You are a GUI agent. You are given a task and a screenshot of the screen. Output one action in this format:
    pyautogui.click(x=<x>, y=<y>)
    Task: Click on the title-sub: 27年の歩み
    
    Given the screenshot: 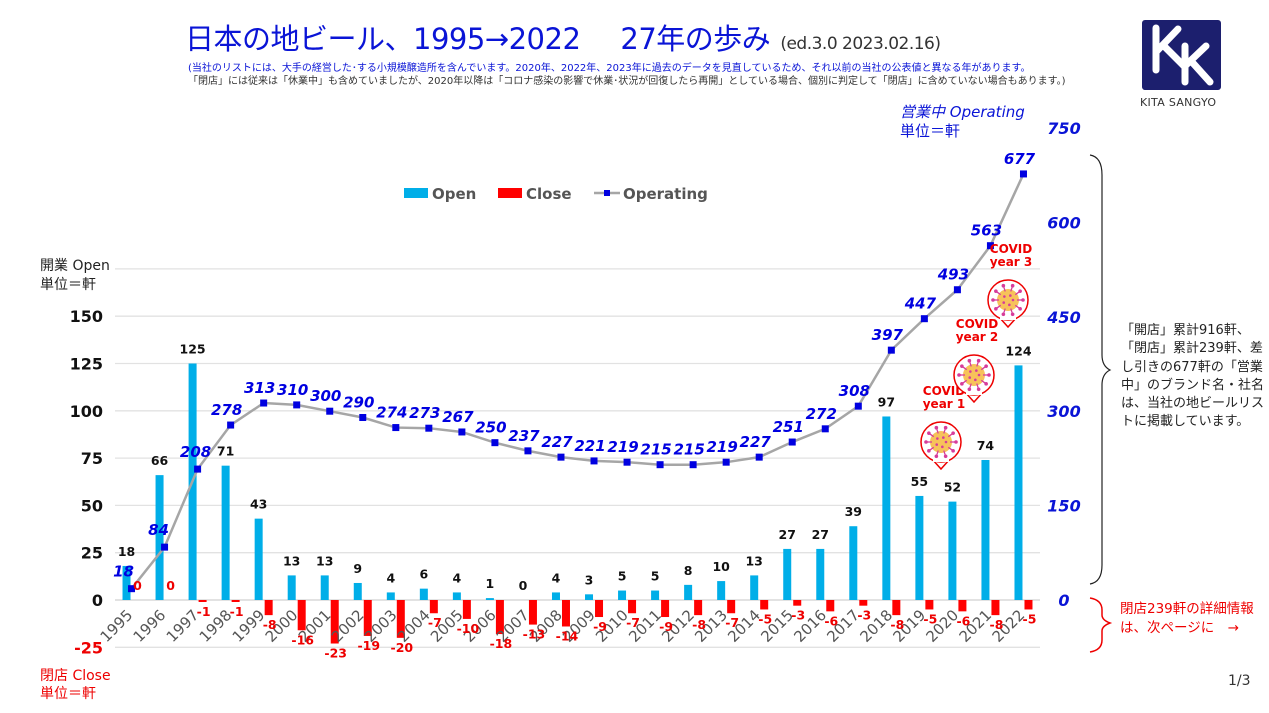 What is the action you would take?
    pyautogui.click(x=695, y=39)
    